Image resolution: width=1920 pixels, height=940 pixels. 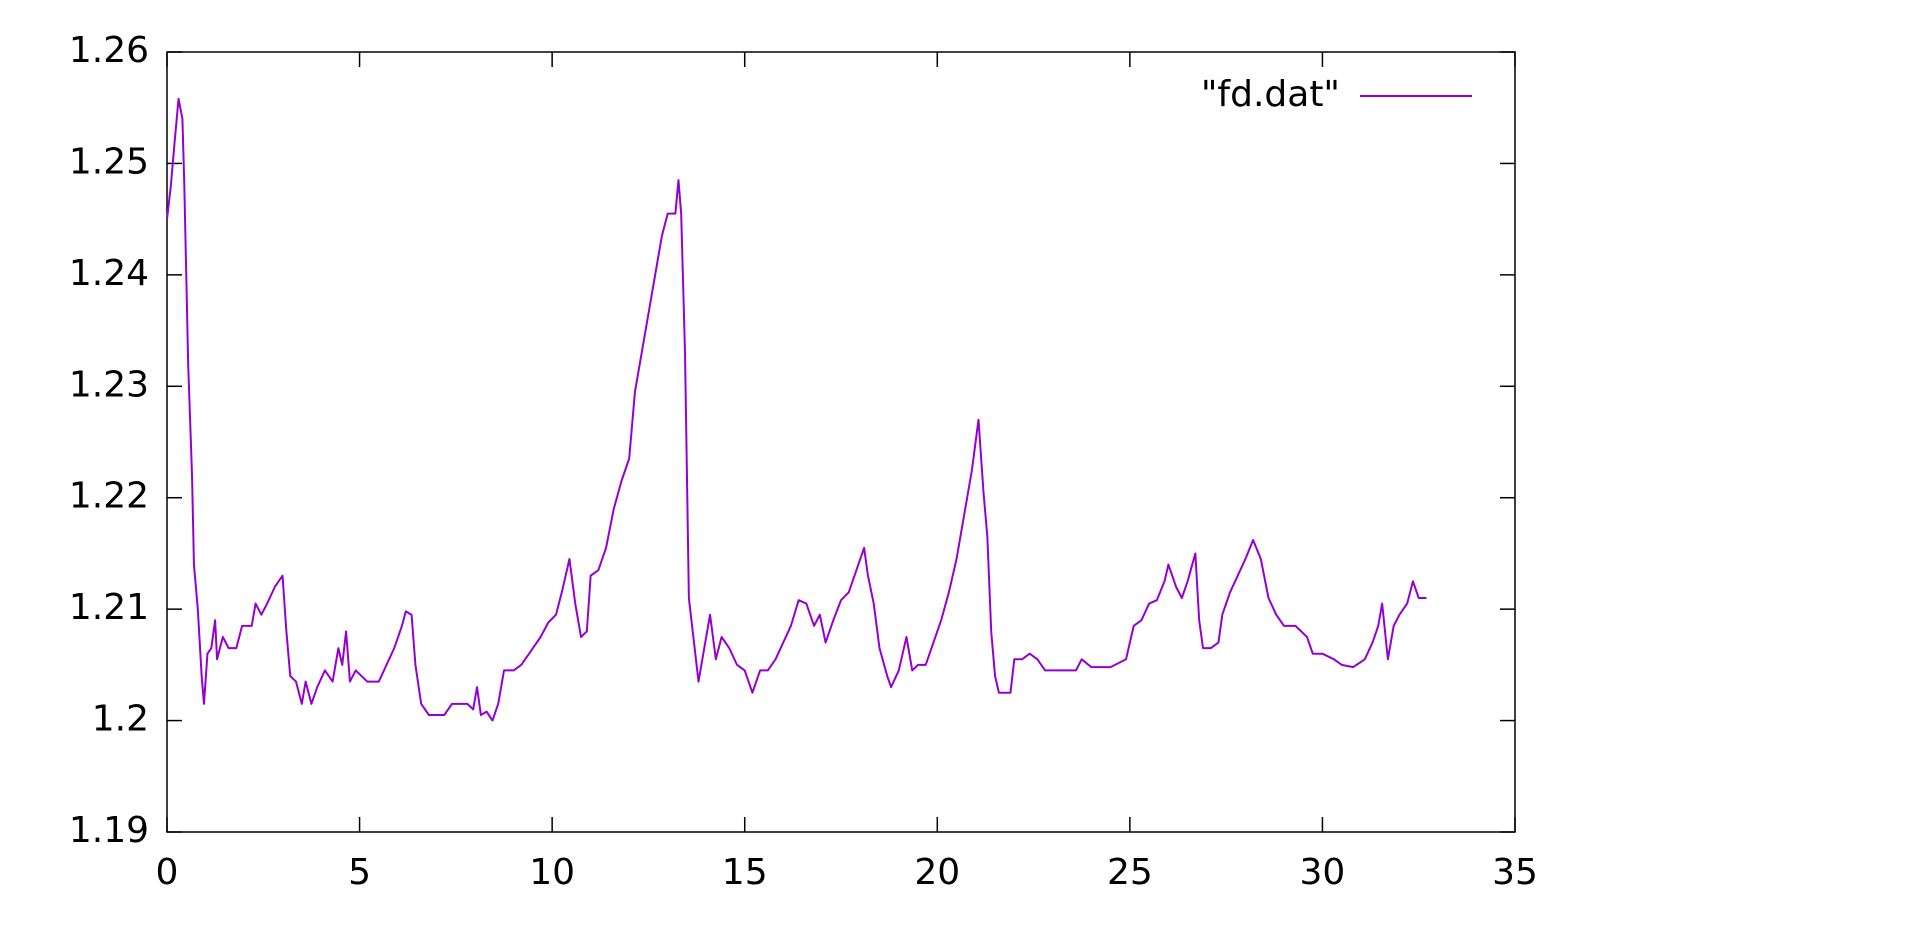 What do you see at coordinates (109, 830) in the screenshot?
I see `y-tick-label: 1.19` at bounding box center [109, 830].